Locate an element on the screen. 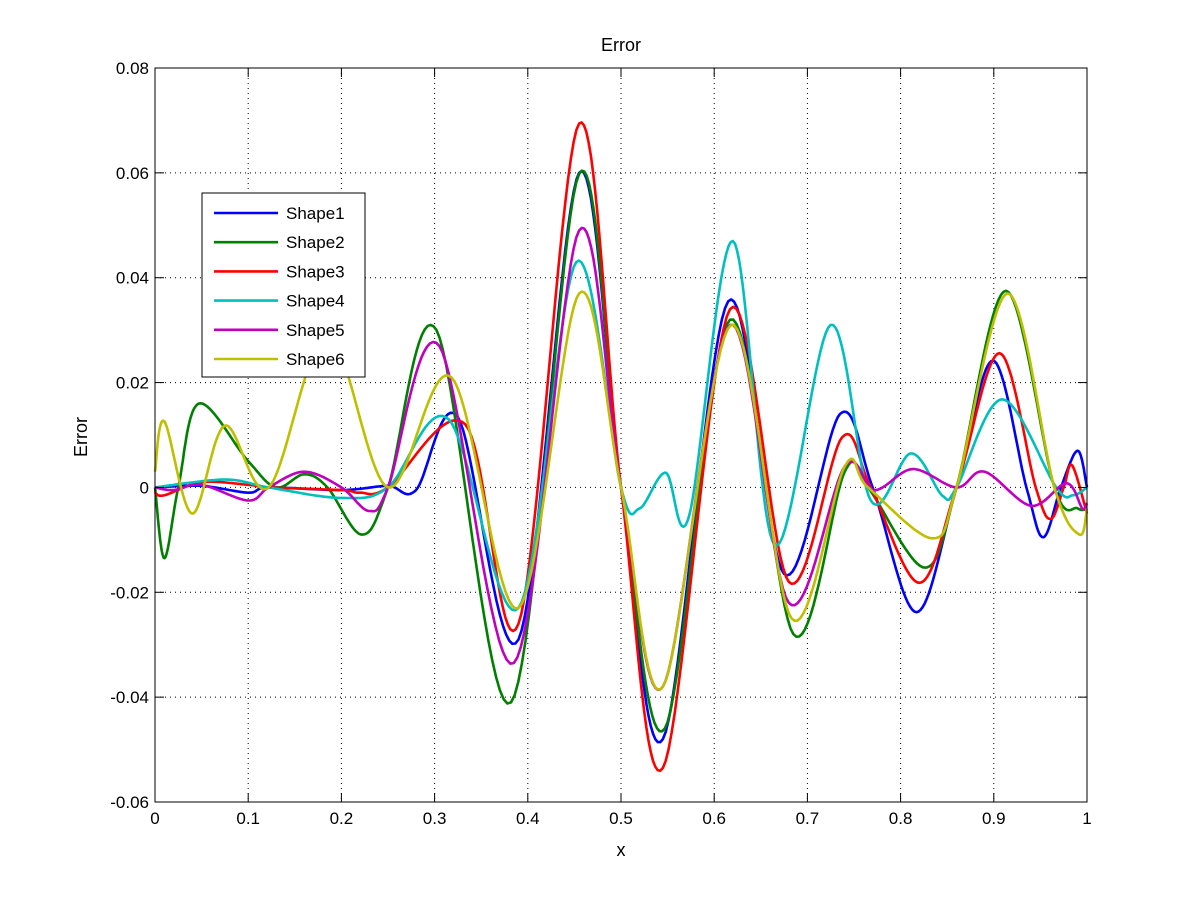 The image size is (1201, 906). y-tick-label: 0.04 is located at coordinates (132, 278).